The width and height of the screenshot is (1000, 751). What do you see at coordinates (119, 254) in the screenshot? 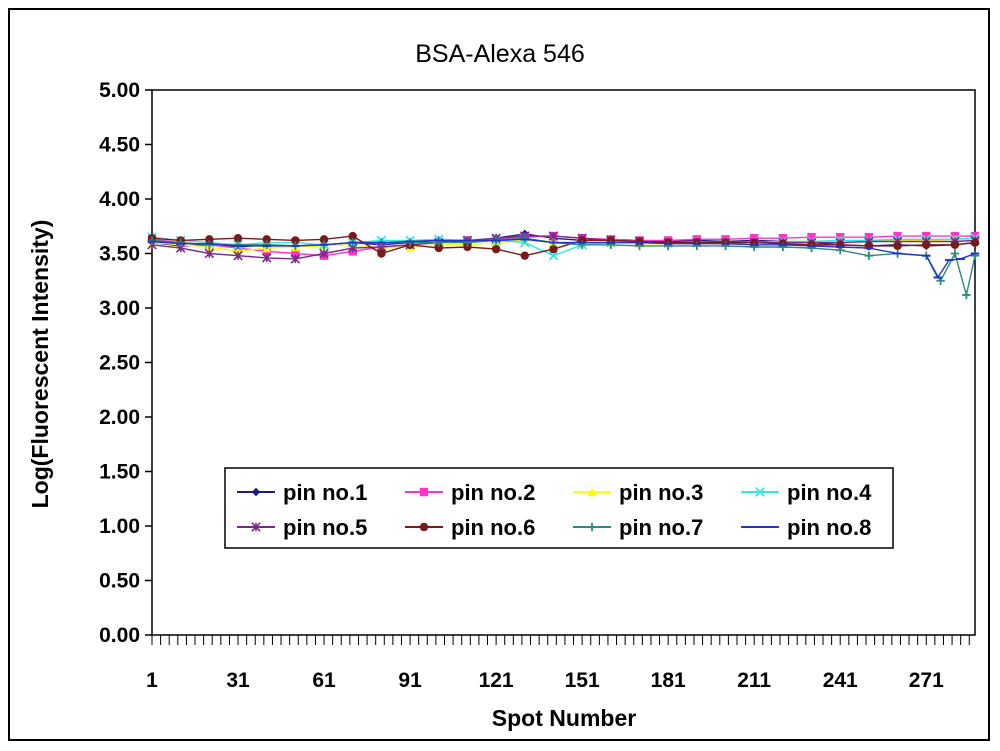
I see `y-tick-label: 3.50` at bounding box center [119, 254].